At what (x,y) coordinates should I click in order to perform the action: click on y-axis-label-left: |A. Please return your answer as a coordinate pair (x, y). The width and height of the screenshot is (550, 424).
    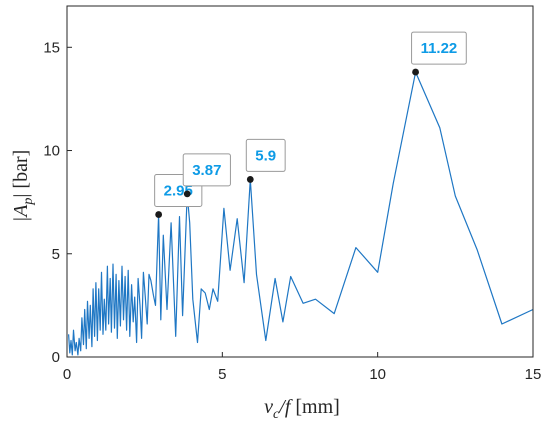
    Looking at the image, I should click on (21, 213).